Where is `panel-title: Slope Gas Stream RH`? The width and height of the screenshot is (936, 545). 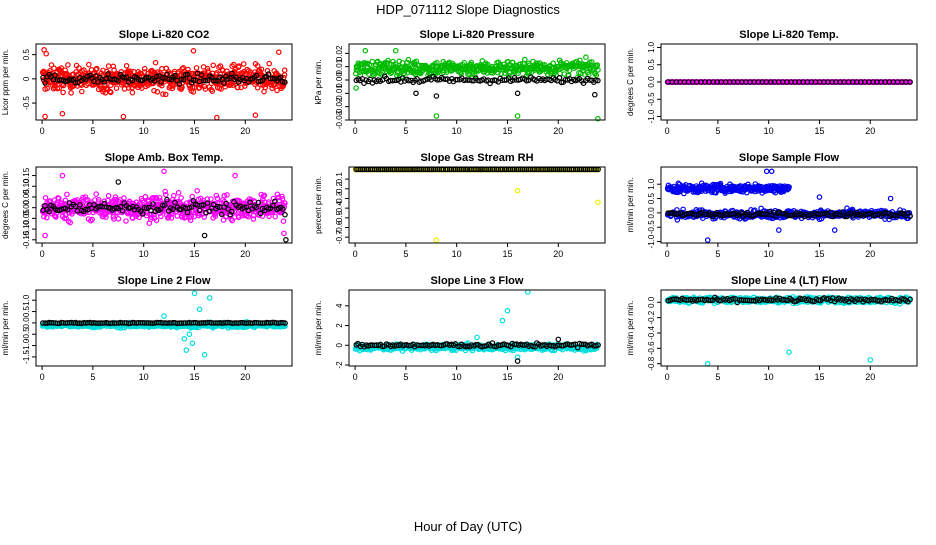
panel-title: Slope Gas Stream RH is located at coordinates (476, 158).